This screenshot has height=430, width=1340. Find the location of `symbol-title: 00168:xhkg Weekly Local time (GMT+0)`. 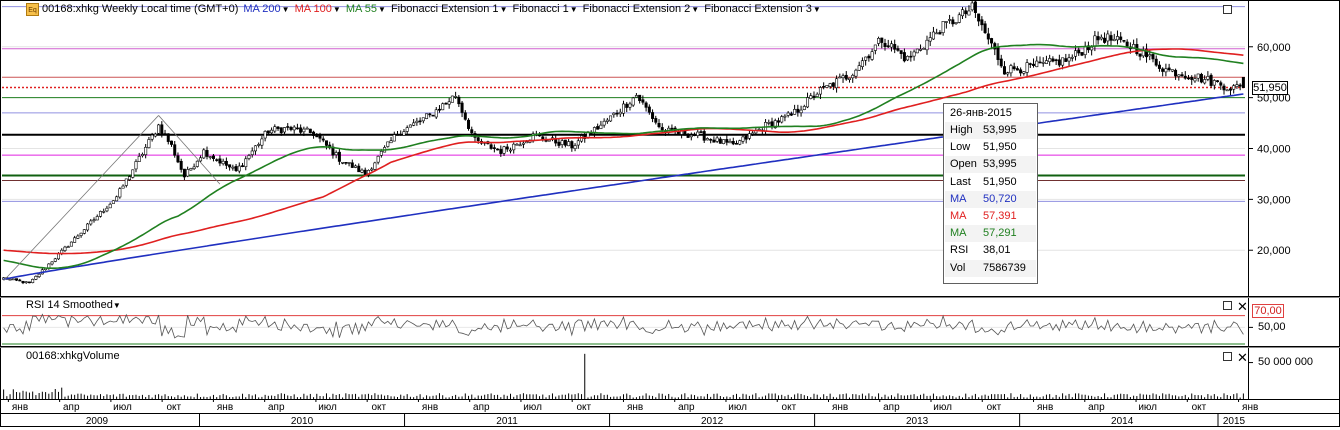

symbol-title: 00168:xhkg Weekly Local time (GMT+0) is located at coordinates (140, 9).